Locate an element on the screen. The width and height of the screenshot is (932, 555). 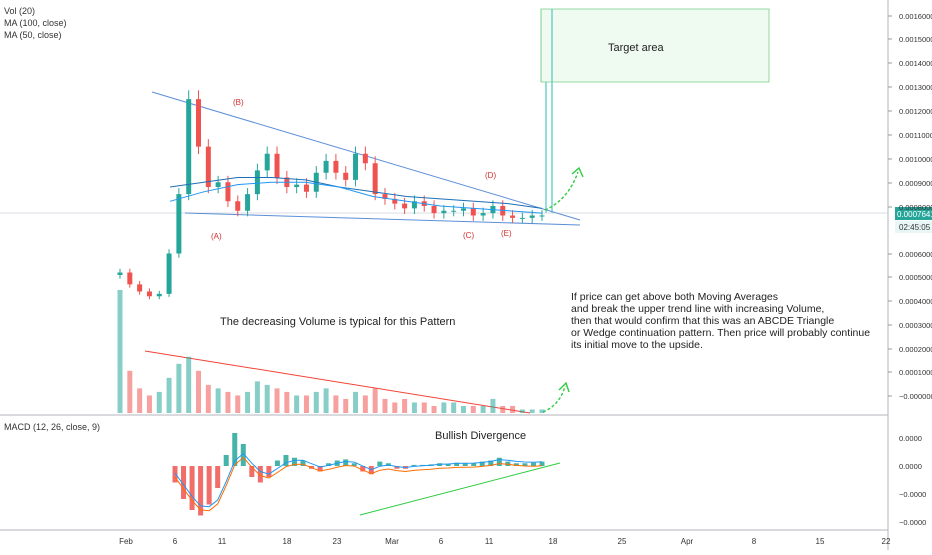
ma100-label: MA (100, close) is located at coordinates (35, 23).